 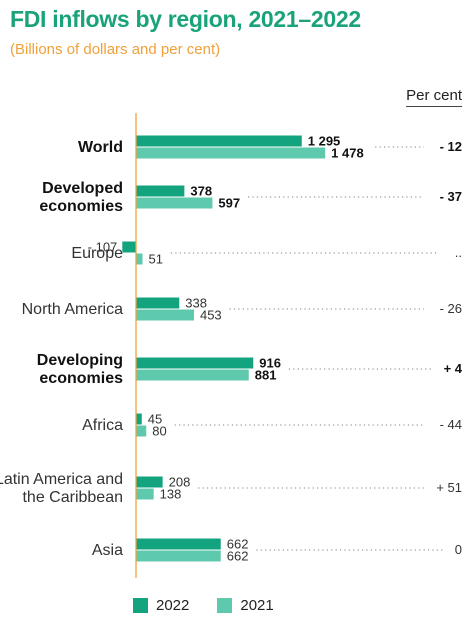 I want to click on value-label-2022-africa: 45, so click(x=155, y=419).